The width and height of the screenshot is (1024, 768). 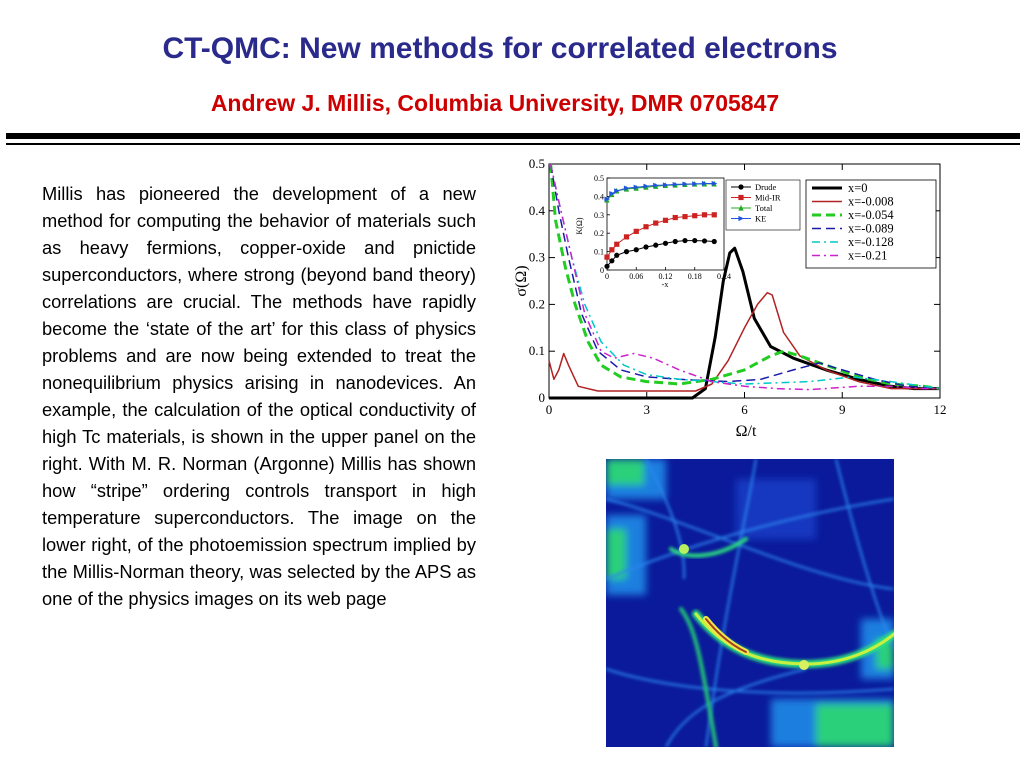 I want to click on x-axis-label: Ω/t, so click(x=746, y=431).